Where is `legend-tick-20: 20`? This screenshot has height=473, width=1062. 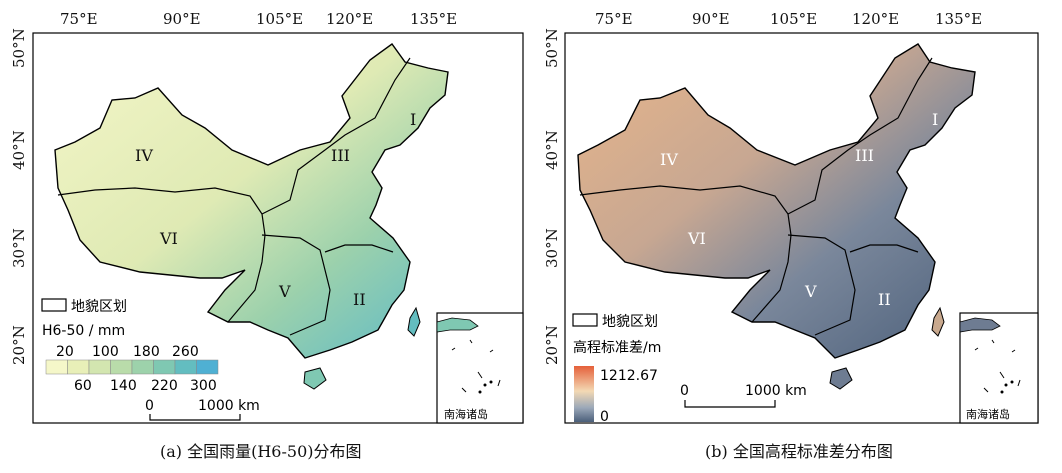 legend-tick-20: 20 is located at coordinates (65, 352).